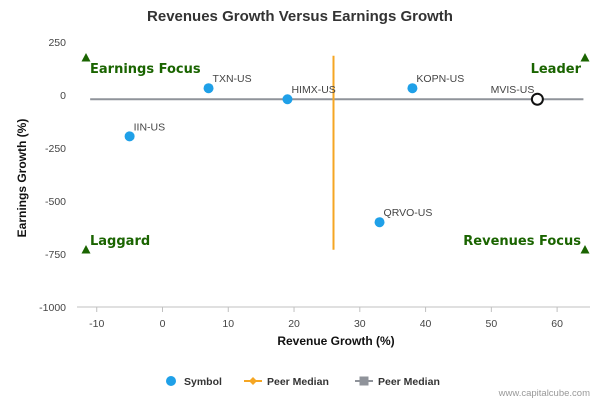 This screenshot has width=600, height=400. Describe the element at coordinates (379, 222) in the screenshot. I see `data-point-qrvo-us` at that location.